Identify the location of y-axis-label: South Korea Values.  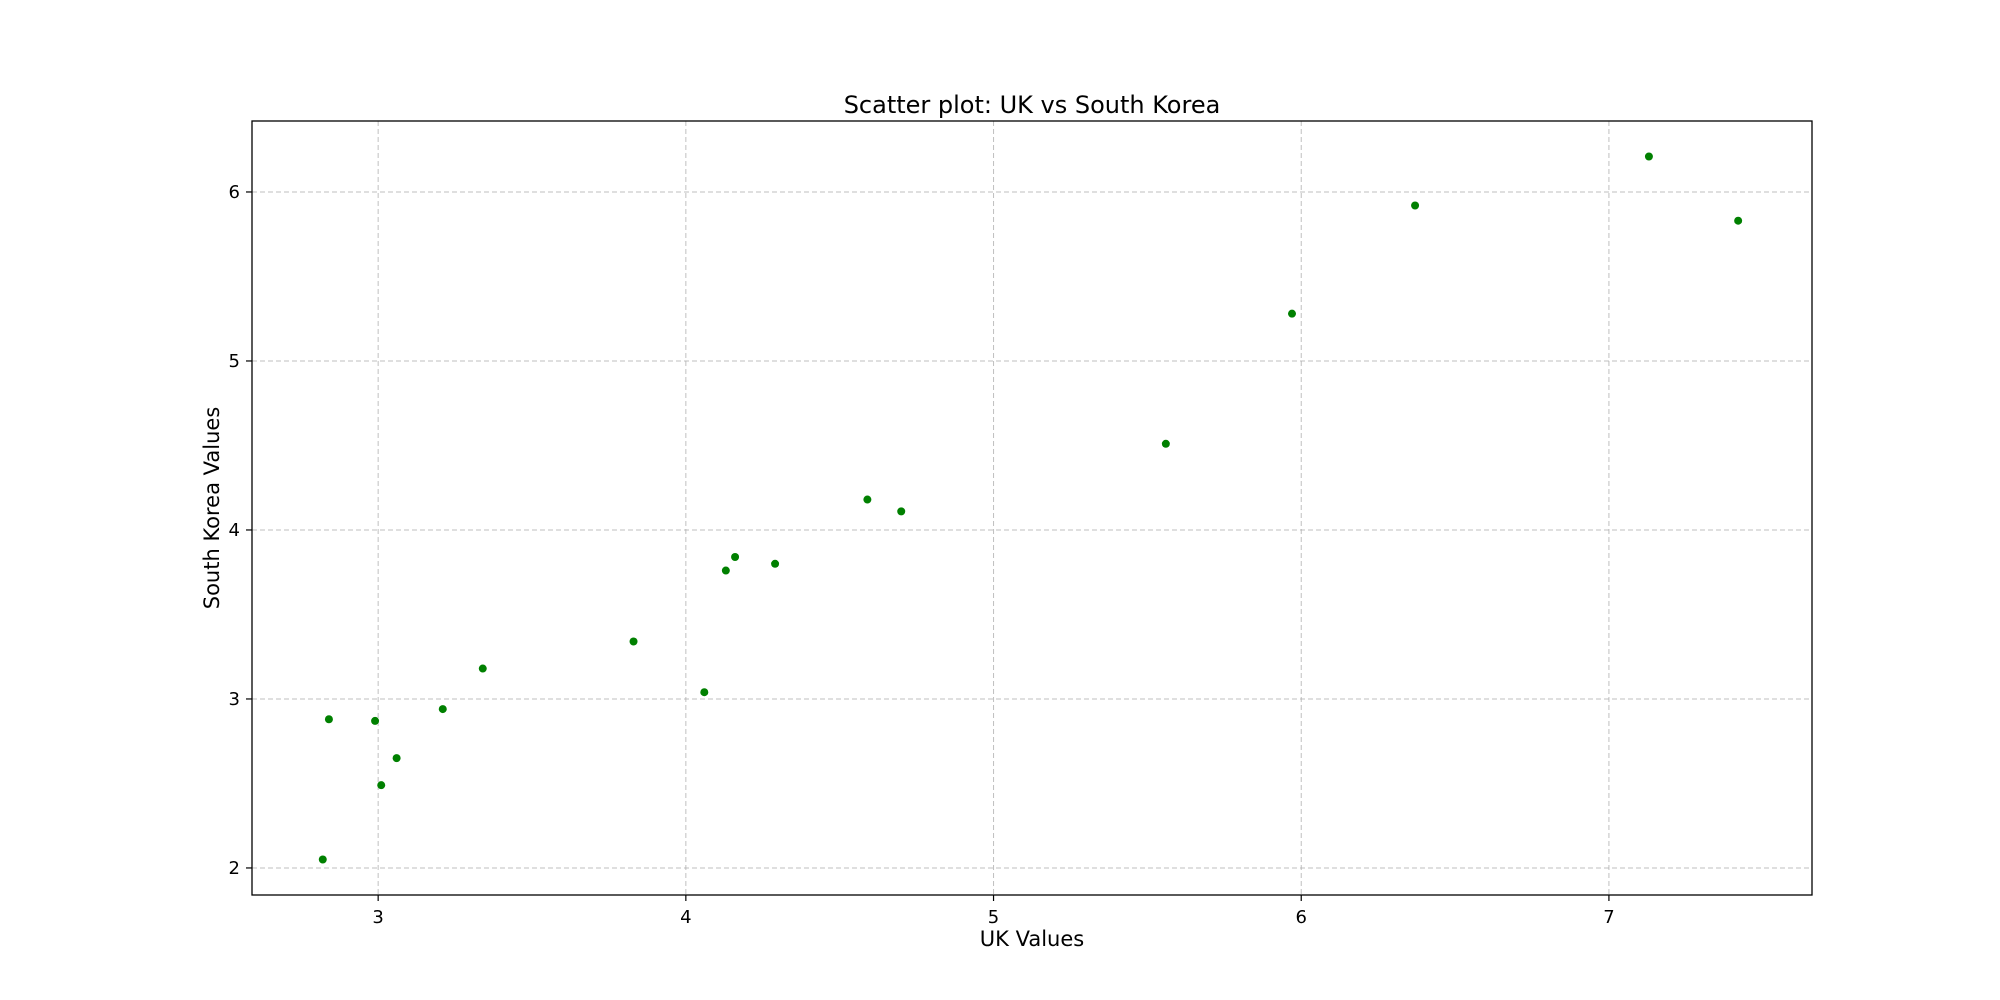
(212, 508).